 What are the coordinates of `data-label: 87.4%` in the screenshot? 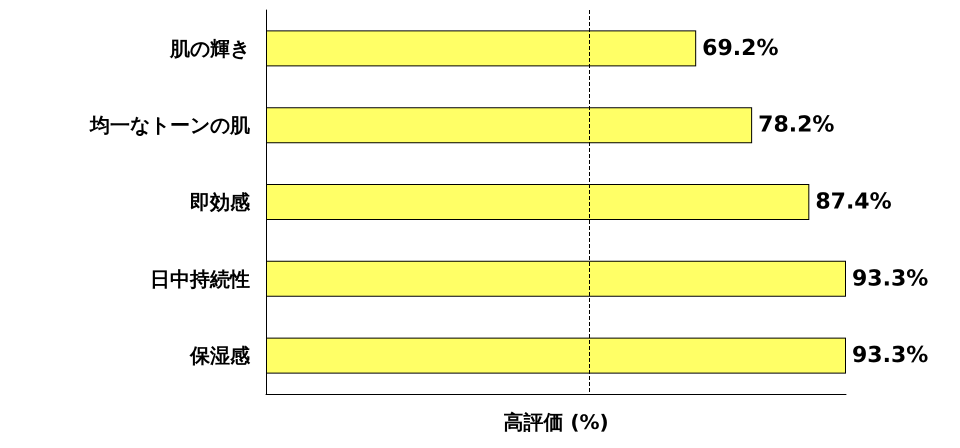 It's located at (853, 202).